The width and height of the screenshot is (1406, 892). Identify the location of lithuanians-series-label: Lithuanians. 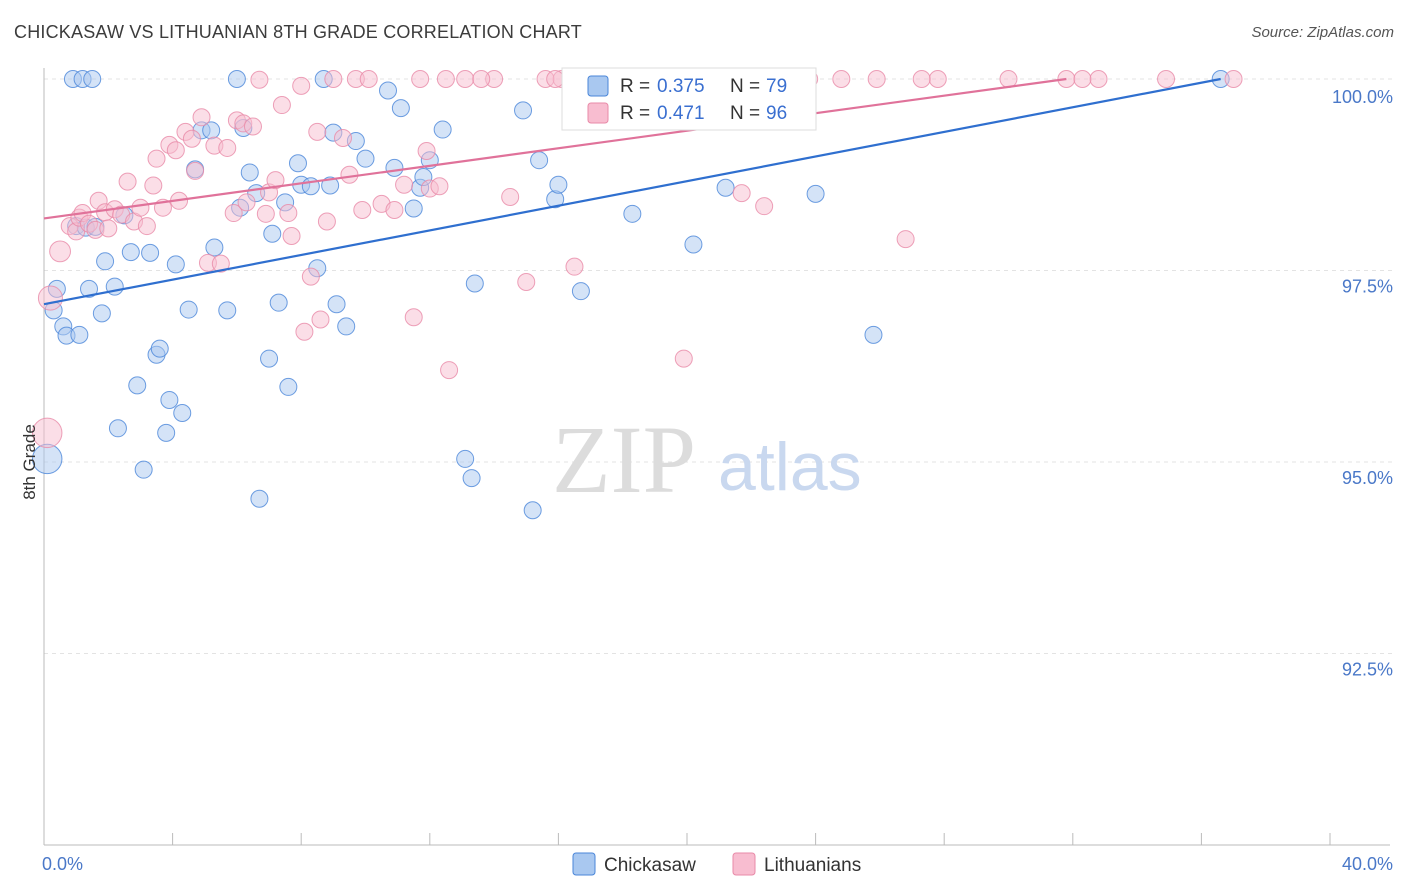
(812, 865).